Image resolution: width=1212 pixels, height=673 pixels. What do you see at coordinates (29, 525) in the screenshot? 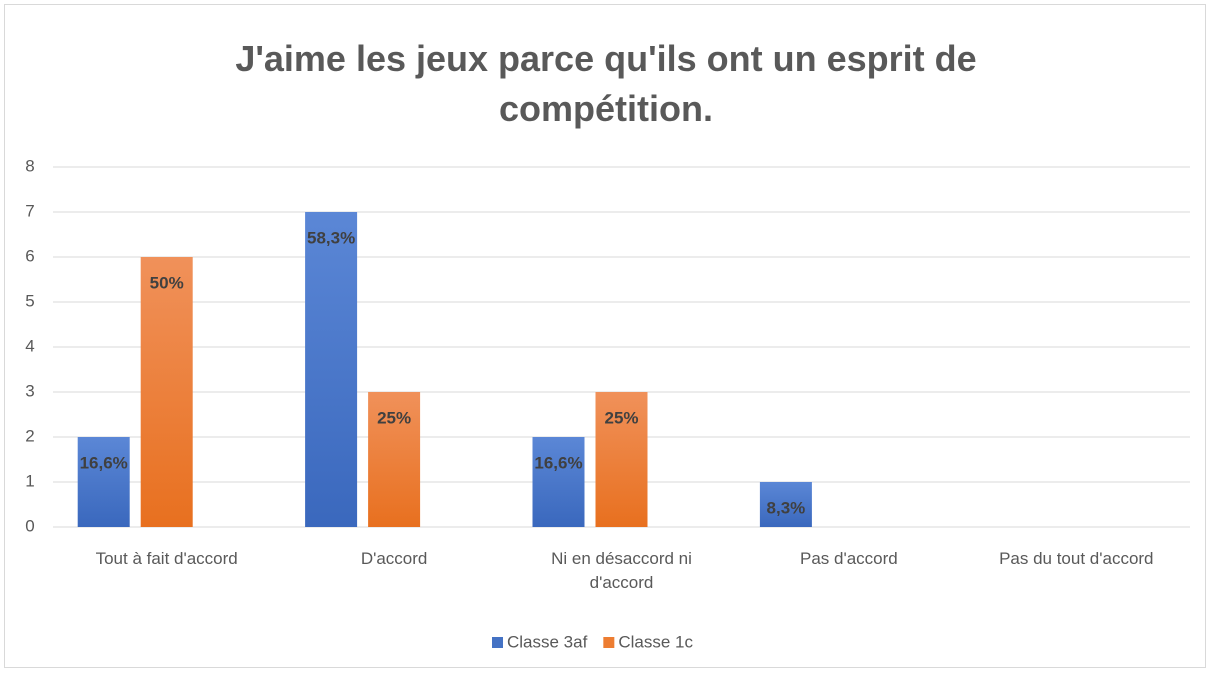
I see `y-tick-label: 0` at bounding box center [29, 525].